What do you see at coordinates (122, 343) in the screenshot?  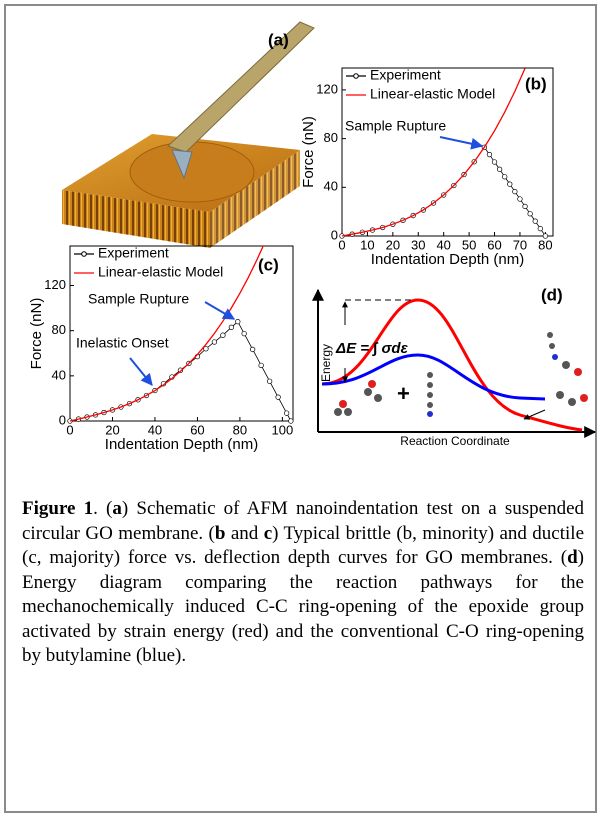 I see `annotation: Inelastic Onset` at bounding box center [122, 343].